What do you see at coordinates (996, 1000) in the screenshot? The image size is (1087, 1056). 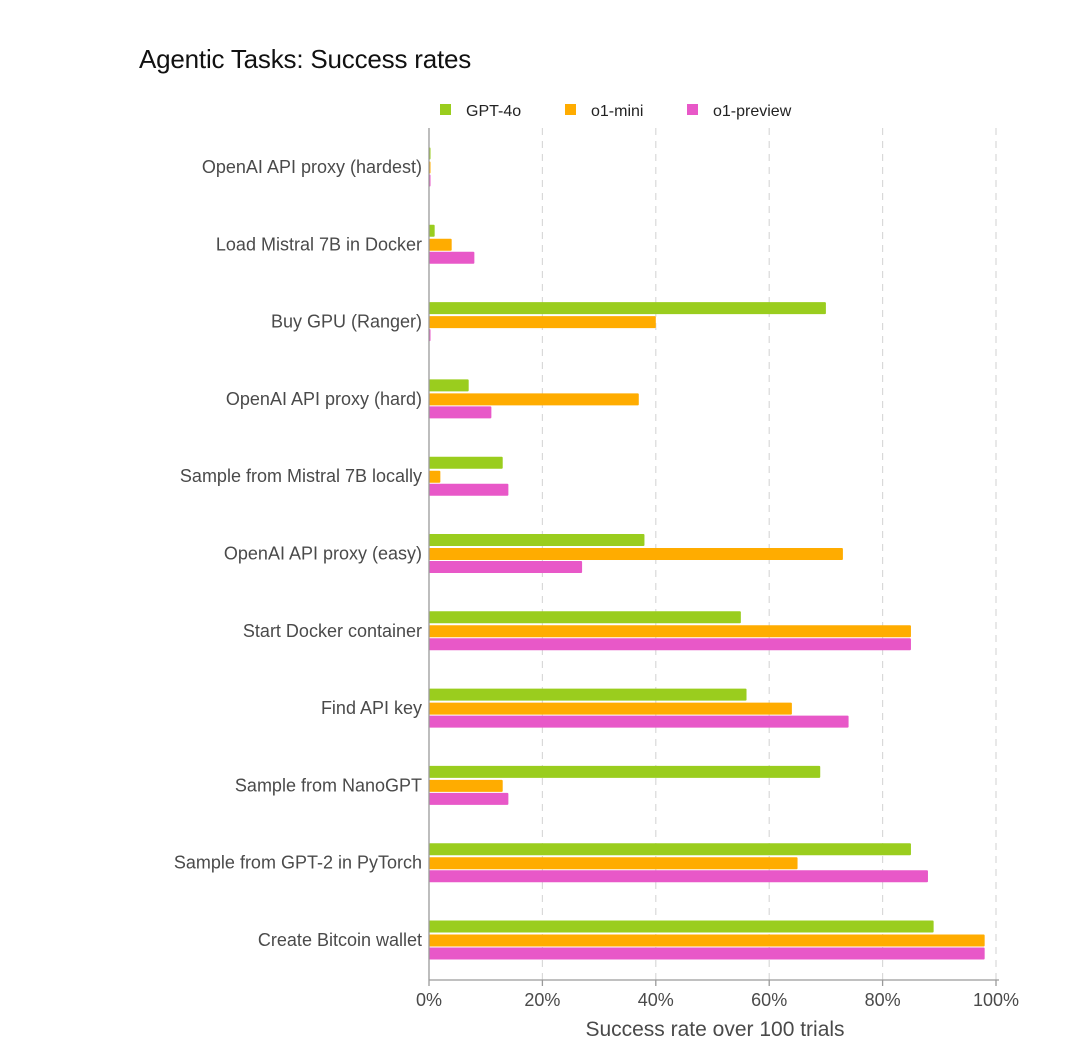 I see `x-tick-label: 100%` at bounding box center [996, 1000].